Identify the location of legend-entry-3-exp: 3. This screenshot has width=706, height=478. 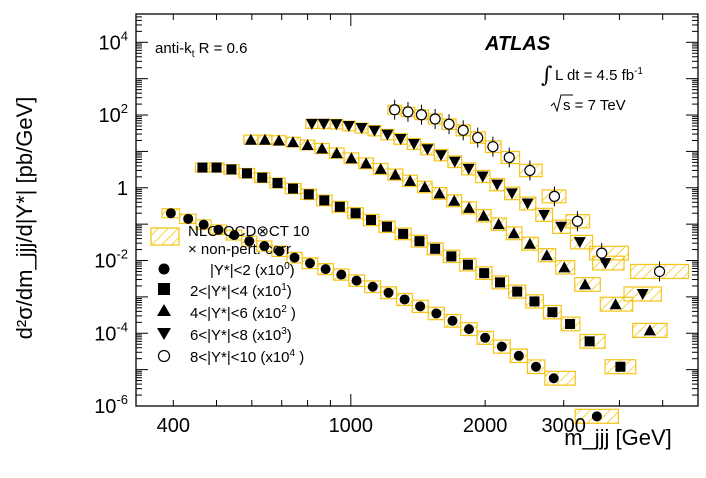
(284, 331).